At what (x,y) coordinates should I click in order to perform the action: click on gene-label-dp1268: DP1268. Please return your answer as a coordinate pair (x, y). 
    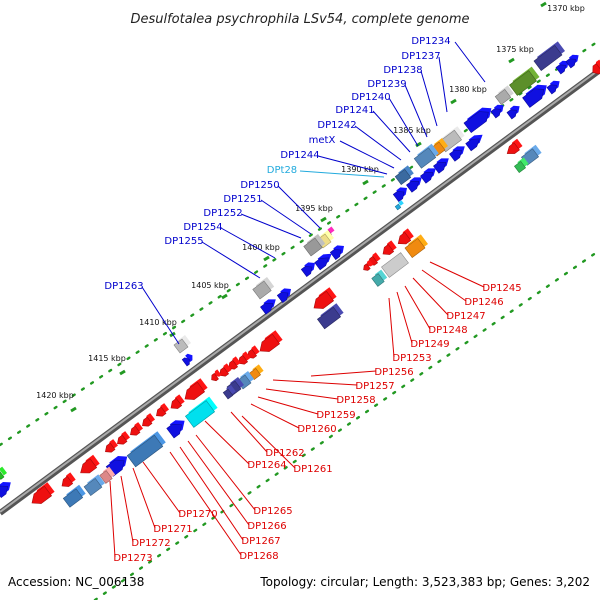
    Looking at the image, I should click on (224, 506).